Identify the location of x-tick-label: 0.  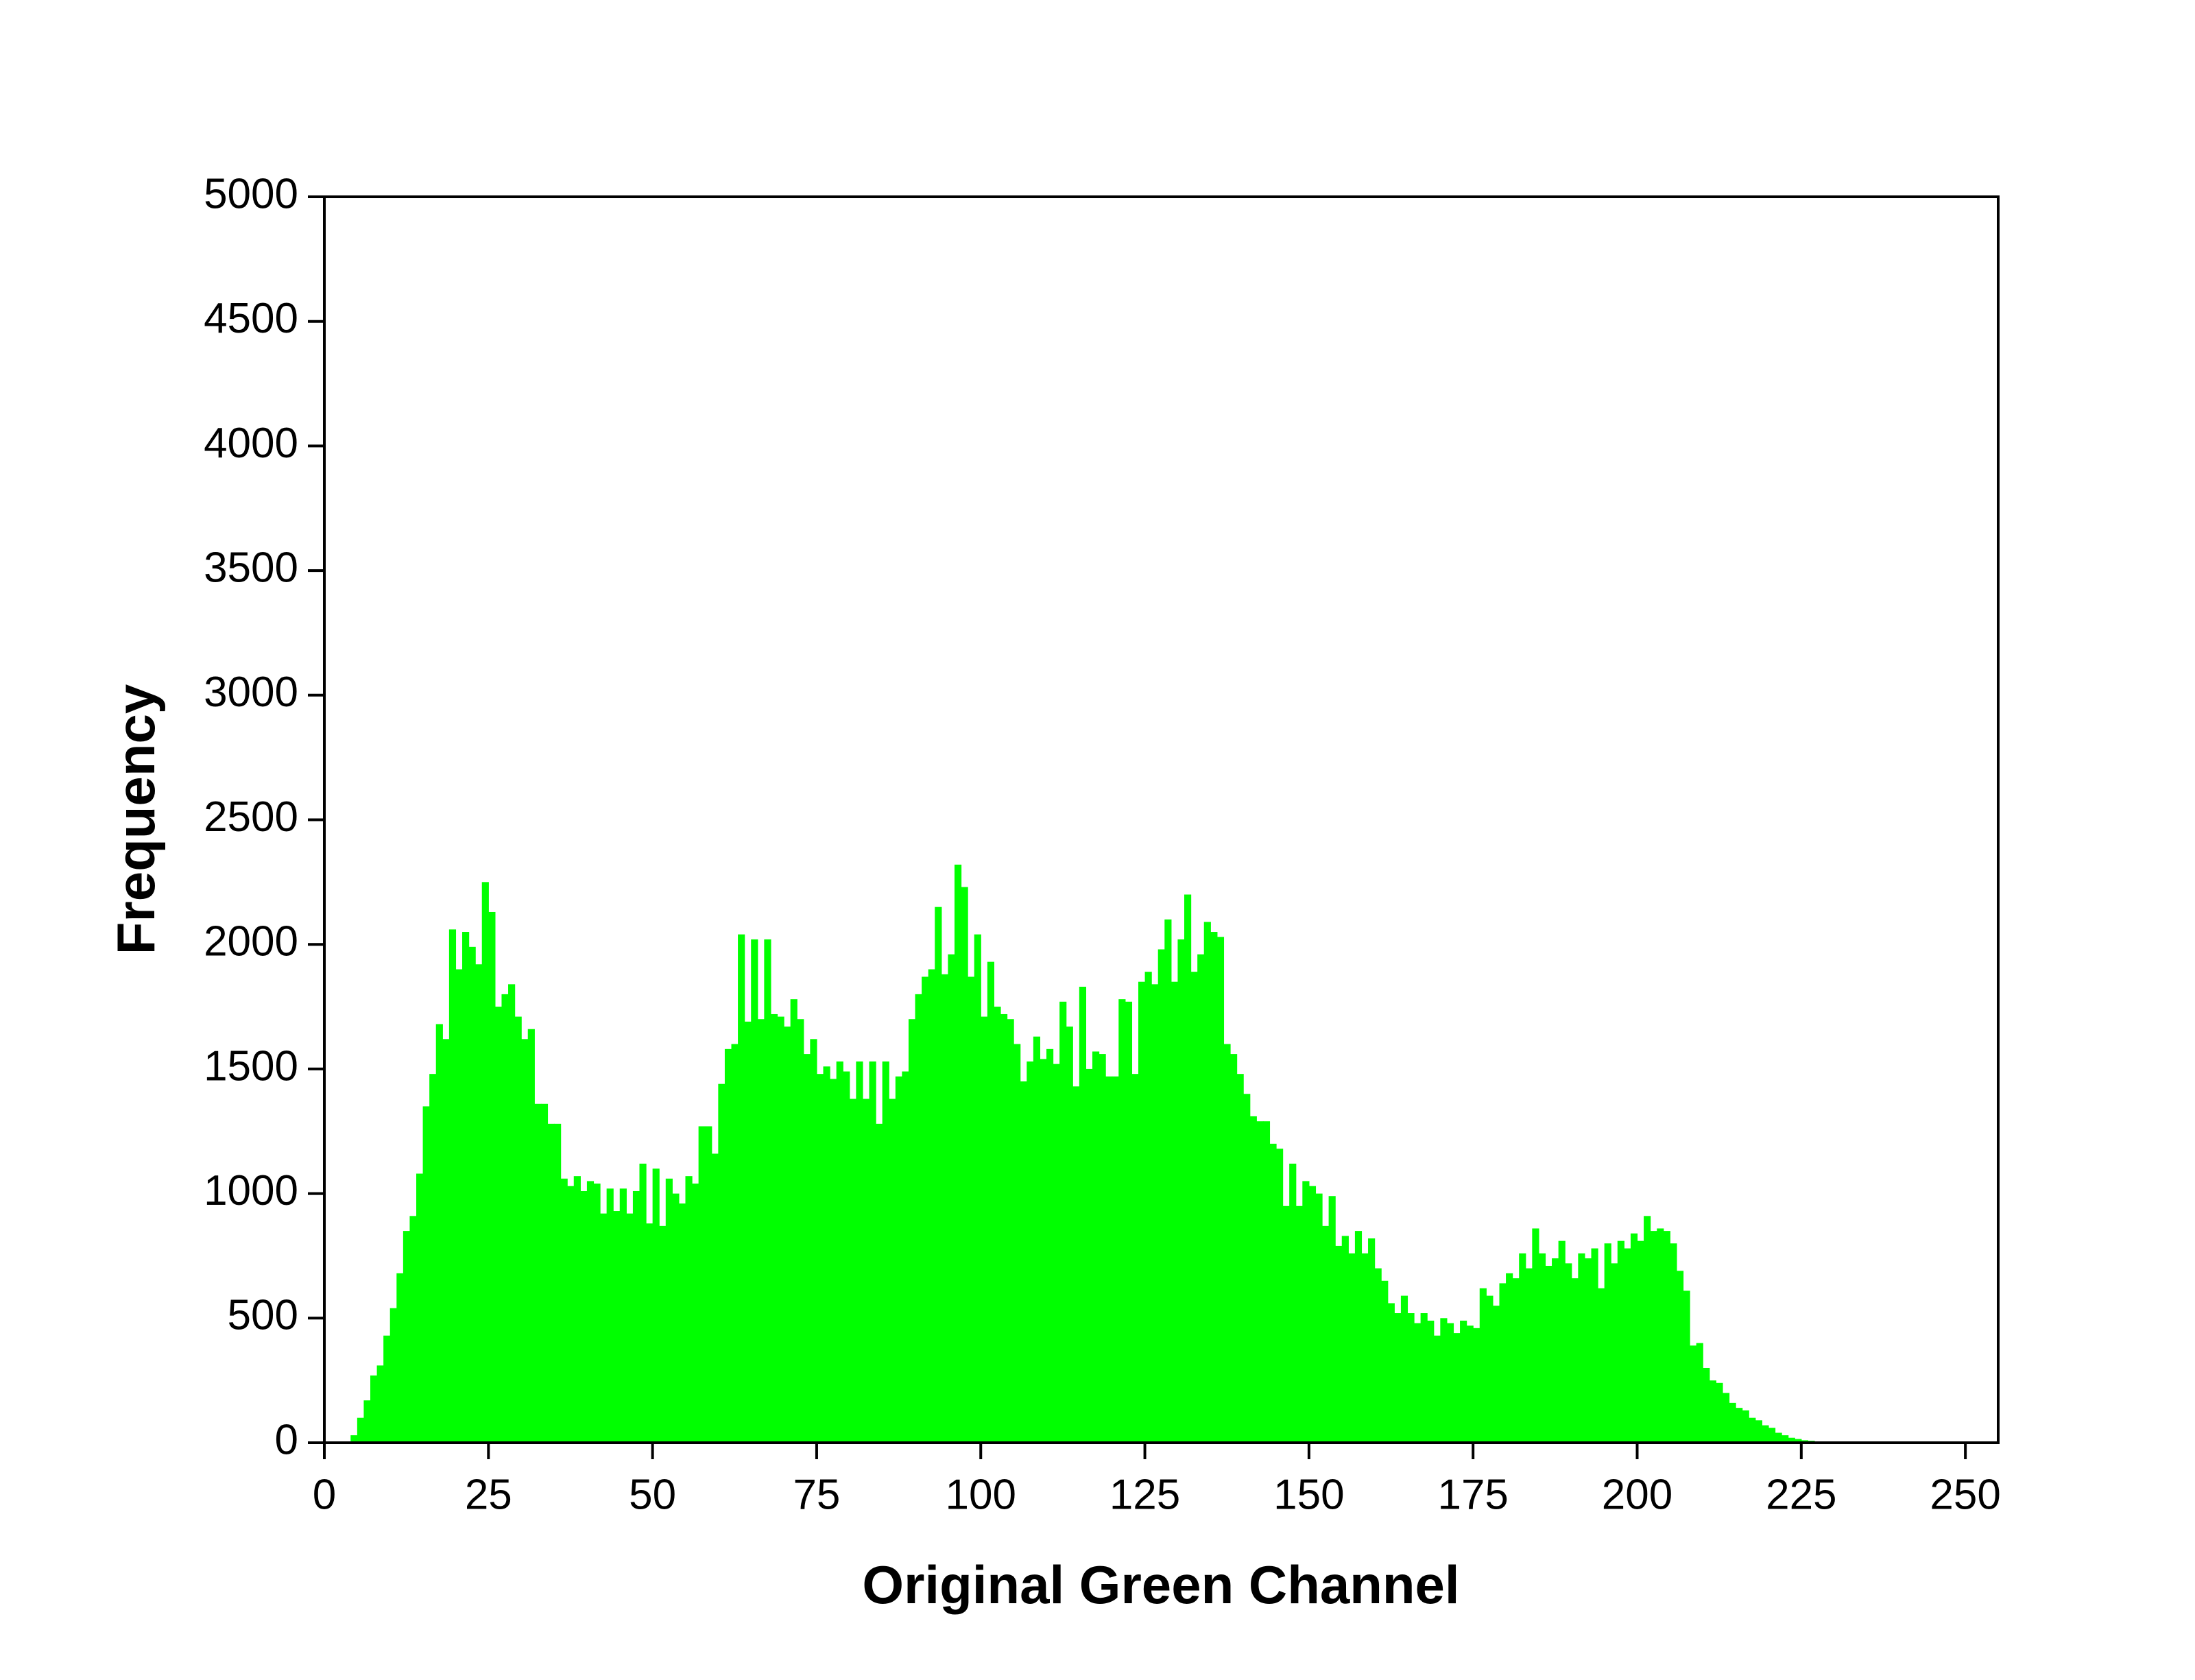
(324, 1494).